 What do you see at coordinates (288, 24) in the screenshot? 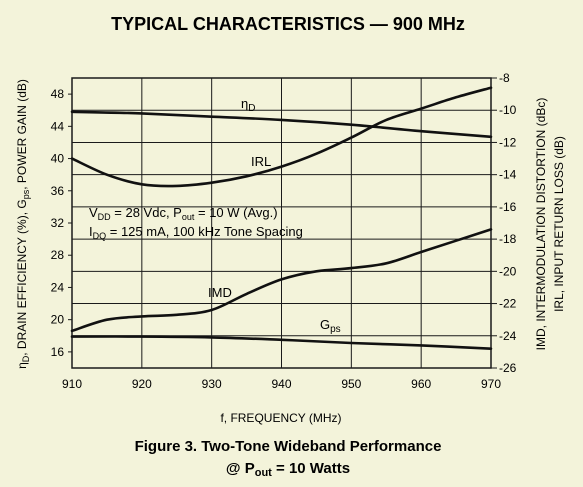
I see `chart-title: TYPICAL CHARACTERISTICS — 900 MHz` at bounding box center [288, 24].